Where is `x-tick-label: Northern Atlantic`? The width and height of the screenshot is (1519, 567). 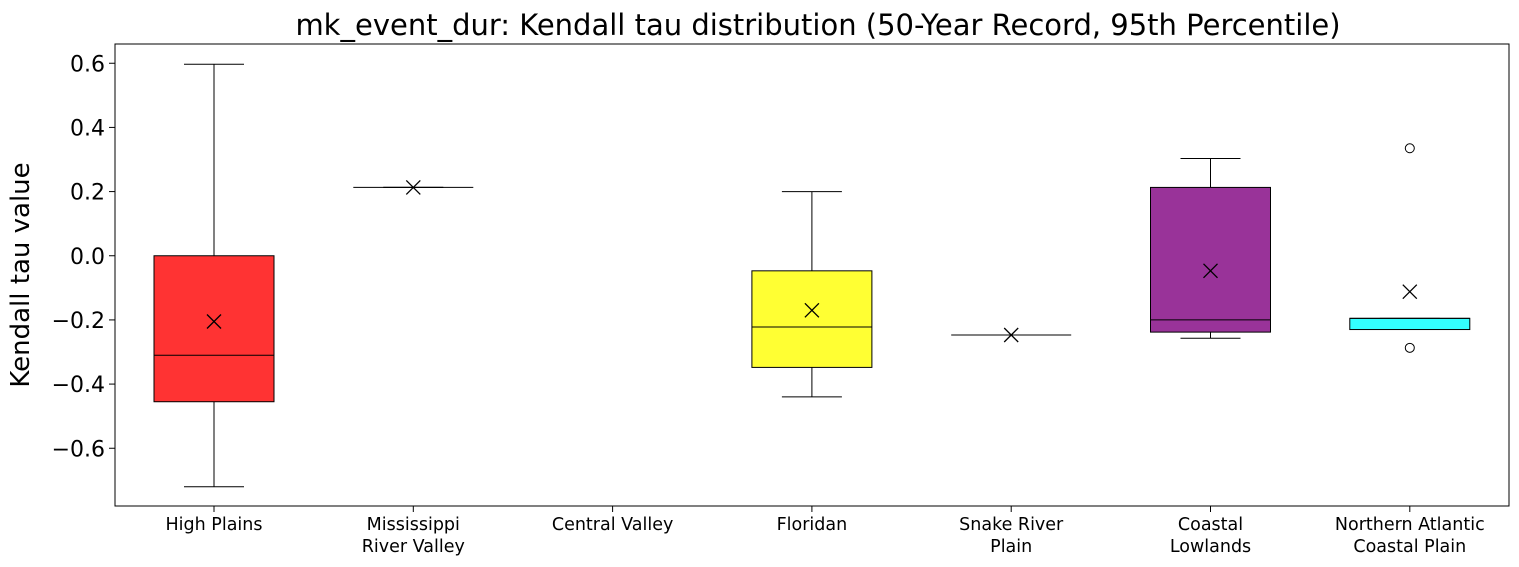 x-tick-label: Northern Atlantic is located at coordinates (1410, 525).